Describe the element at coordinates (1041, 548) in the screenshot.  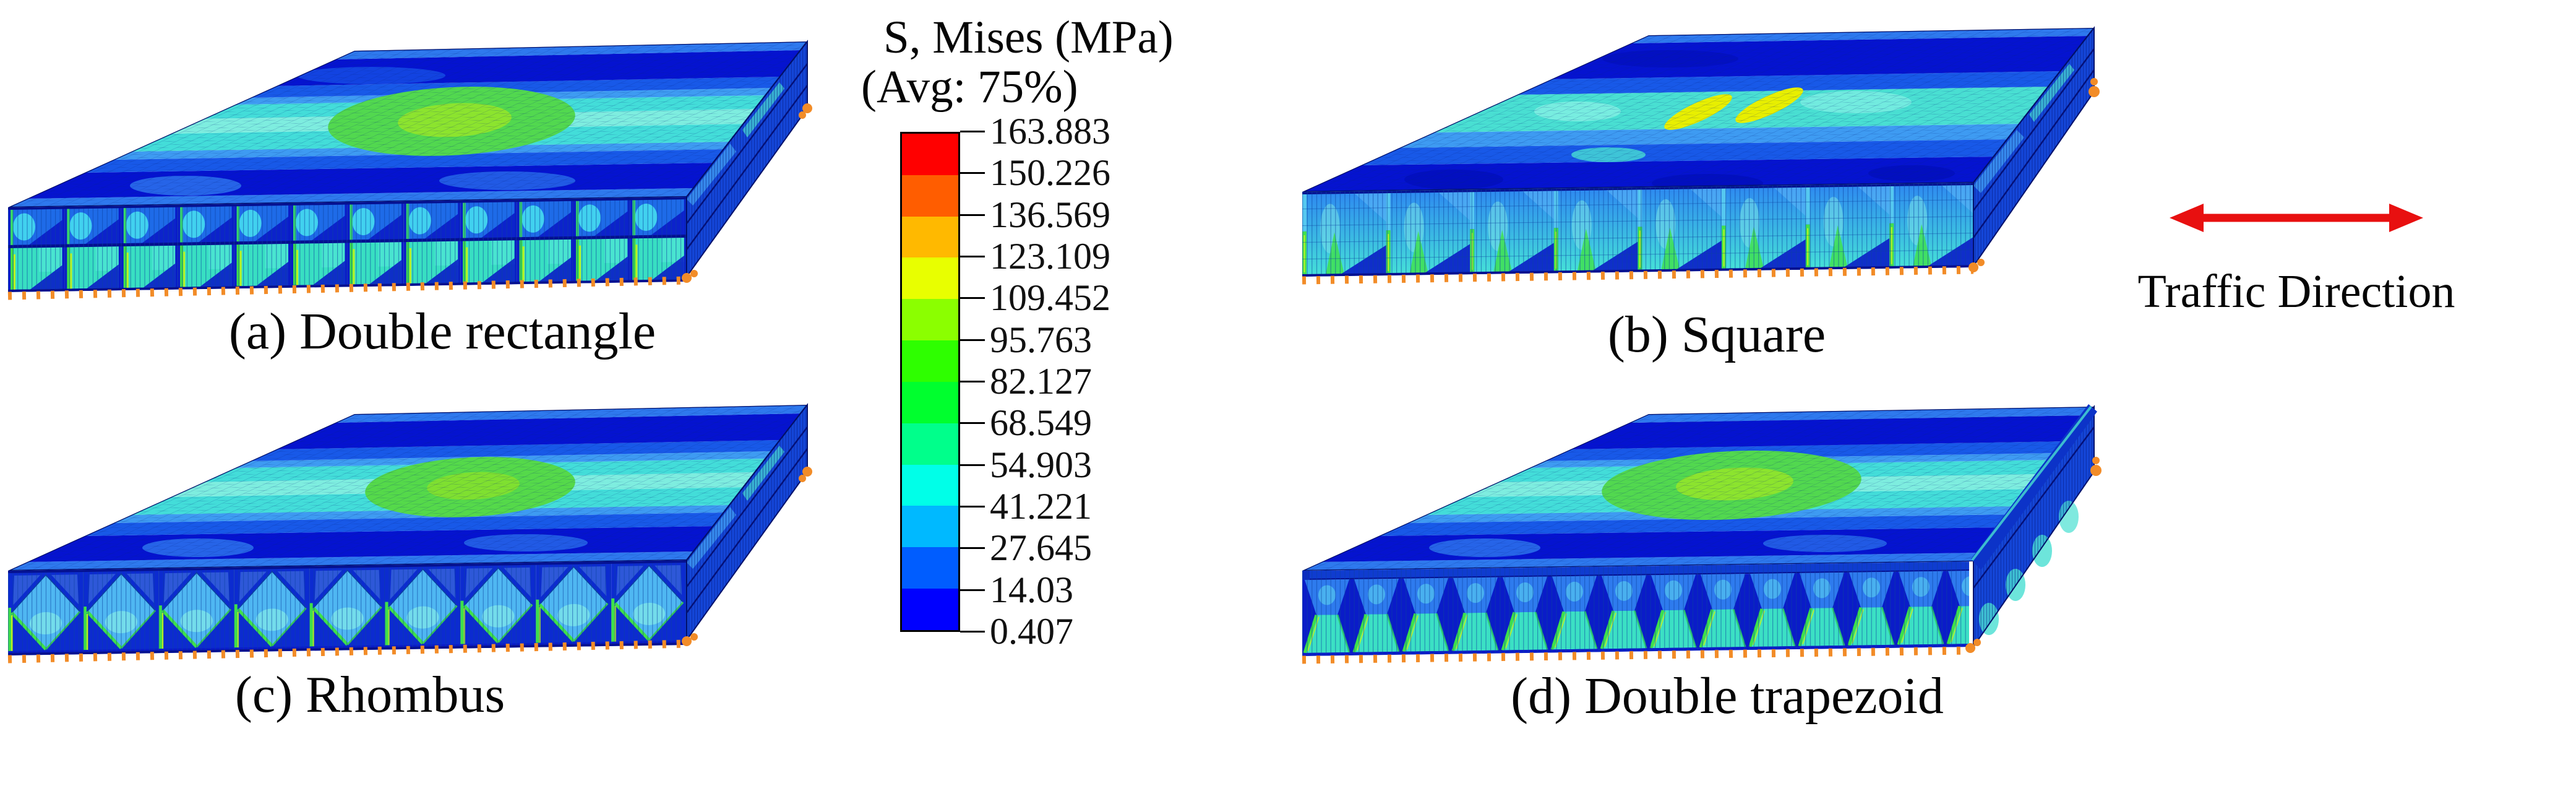
I see `legend-tick-value: 27.645` at that location.